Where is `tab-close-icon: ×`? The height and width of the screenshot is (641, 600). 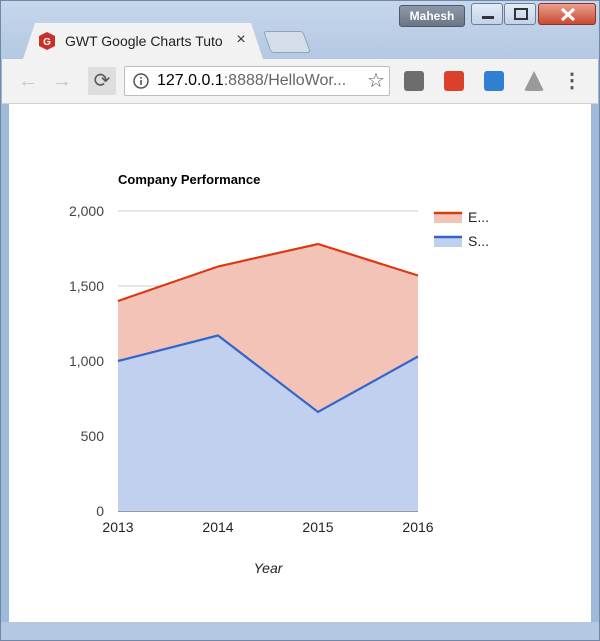
tab-close-icon: × is located at coordinates (241, 39).